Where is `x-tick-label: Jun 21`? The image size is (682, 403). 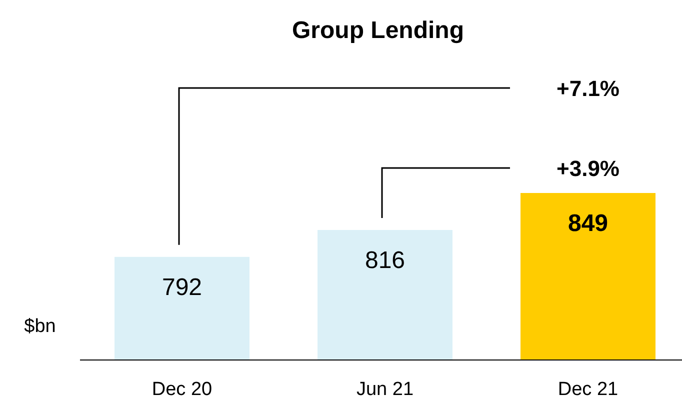
x-tick-label: Jun 21 is located at coordinates (385, 389).